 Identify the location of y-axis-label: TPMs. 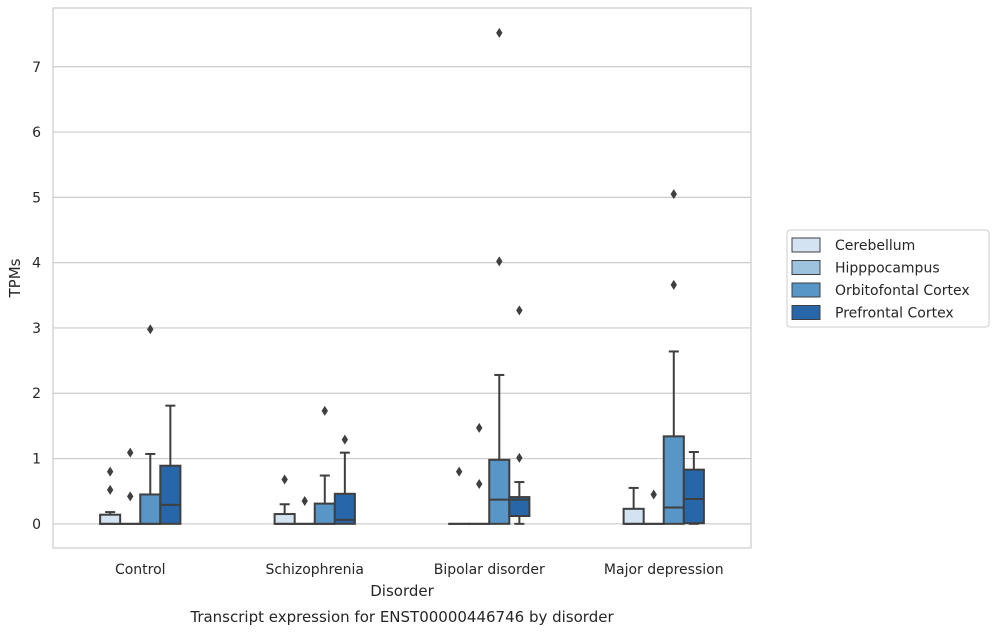
(15, 278).